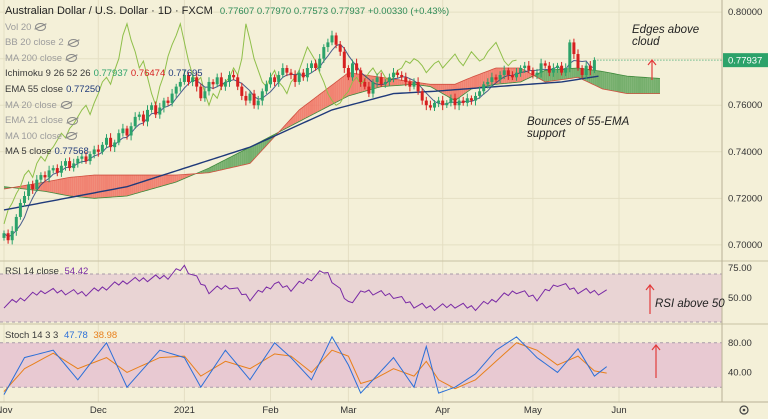 The height and width of the screenshot is (419, 768). I want to click on indicator-row: MA 20 close, so click(227, 106).